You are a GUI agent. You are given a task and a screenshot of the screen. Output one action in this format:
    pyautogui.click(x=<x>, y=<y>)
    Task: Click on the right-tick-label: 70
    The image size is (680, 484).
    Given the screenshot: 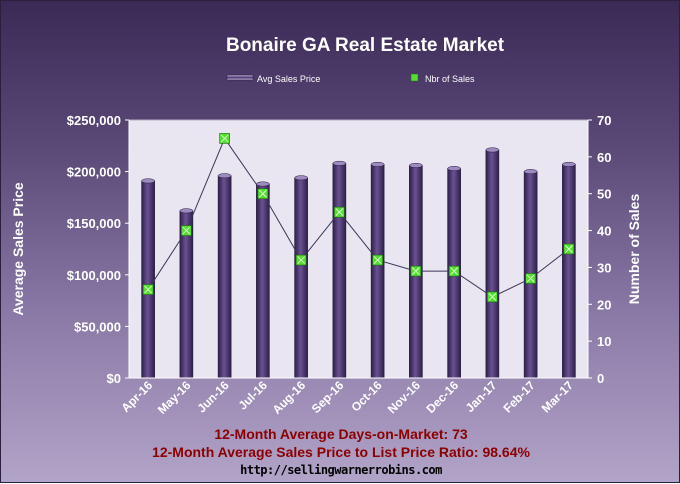 What is the action you would take?
    pyautogui.click(x=604, y=120)
    